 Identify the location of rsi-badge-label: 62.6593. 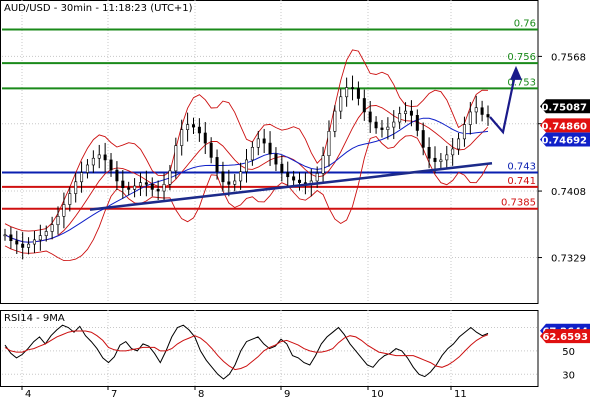
(565, 337).